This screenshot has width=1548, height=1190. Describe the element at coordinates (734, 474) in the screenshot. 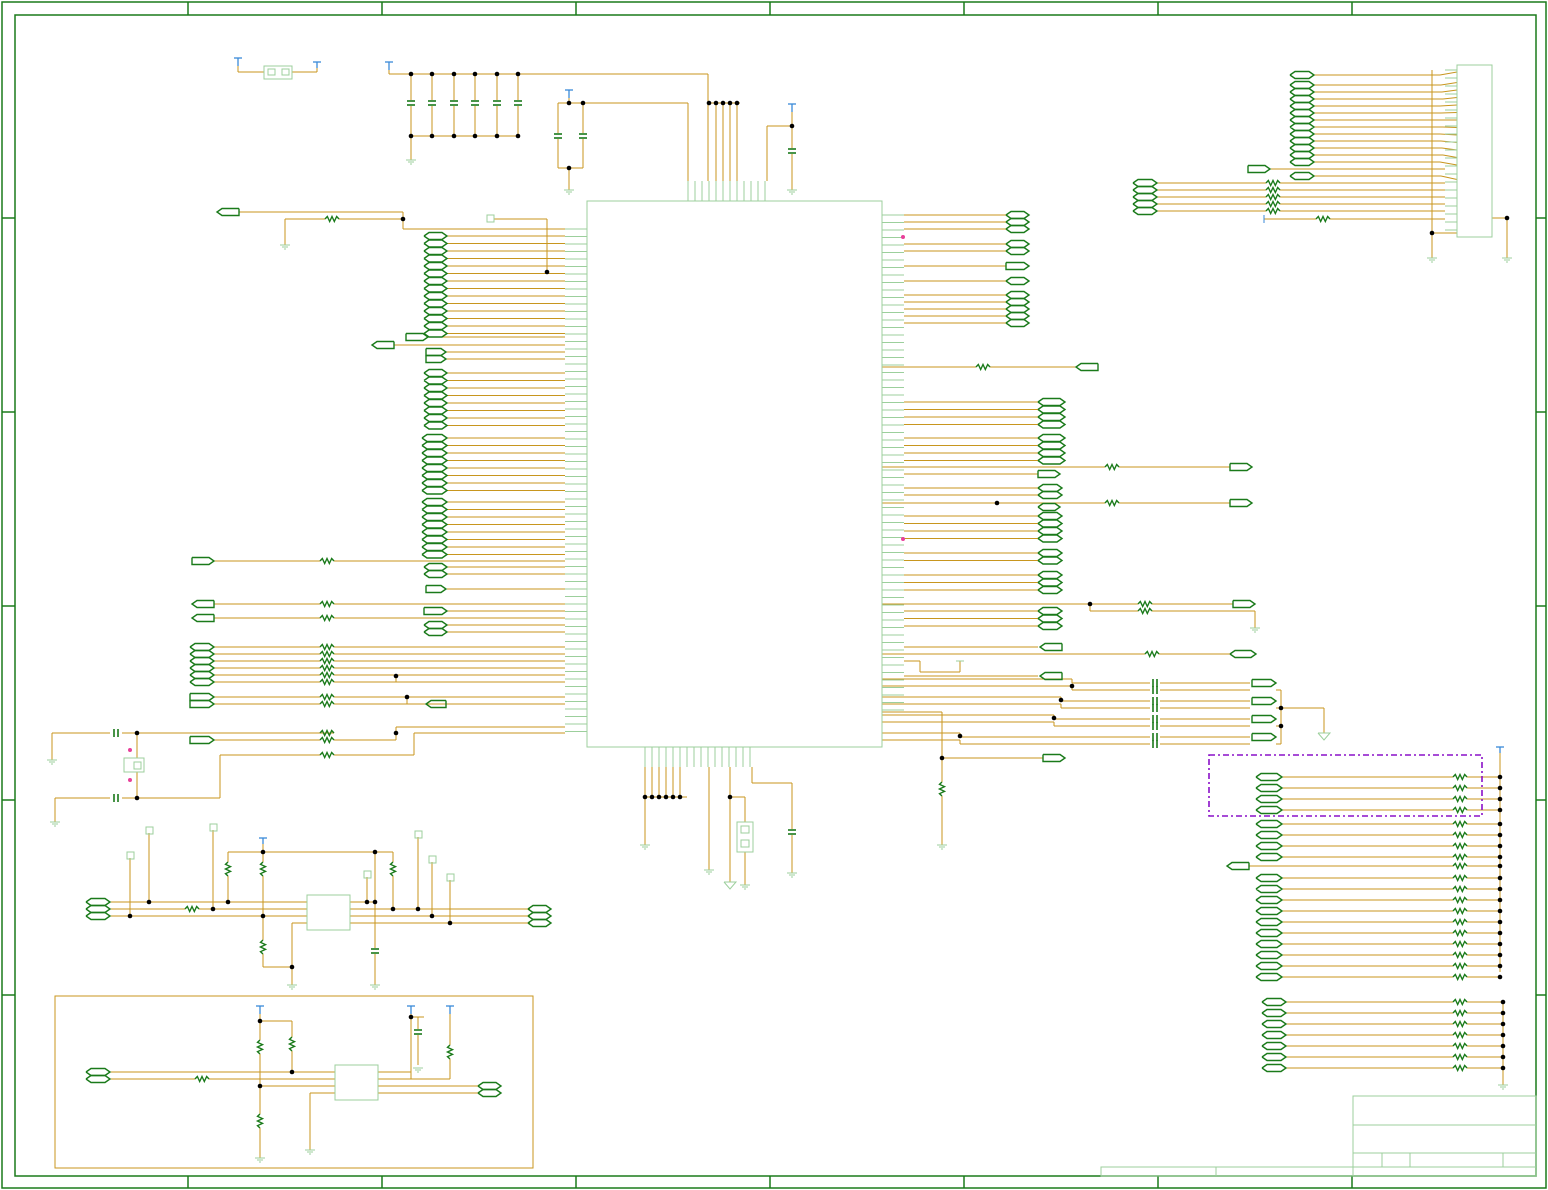

I see `main-ic` at that location.